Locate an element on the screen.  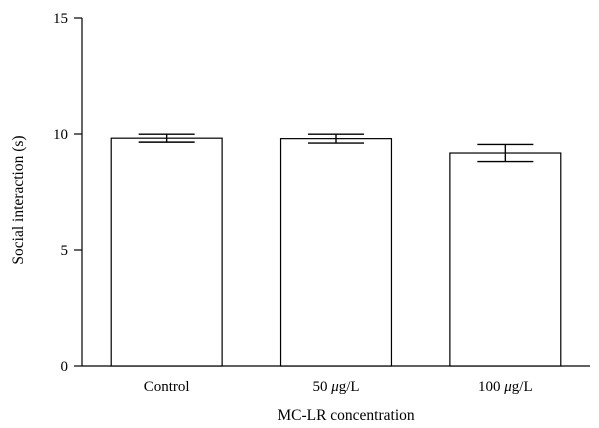
y-tick-label: 0 is located at coordinates (65, 367).